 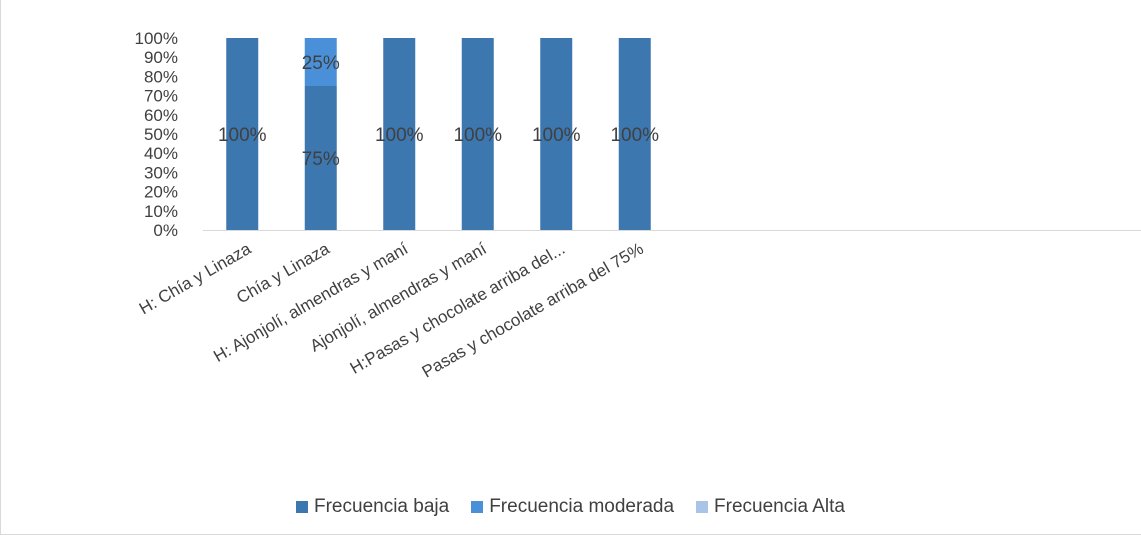 What do you see at coordinates (477, 507) in the screenshot?
I see `legend-swatch-moderada` at bounding box center [477, 507].